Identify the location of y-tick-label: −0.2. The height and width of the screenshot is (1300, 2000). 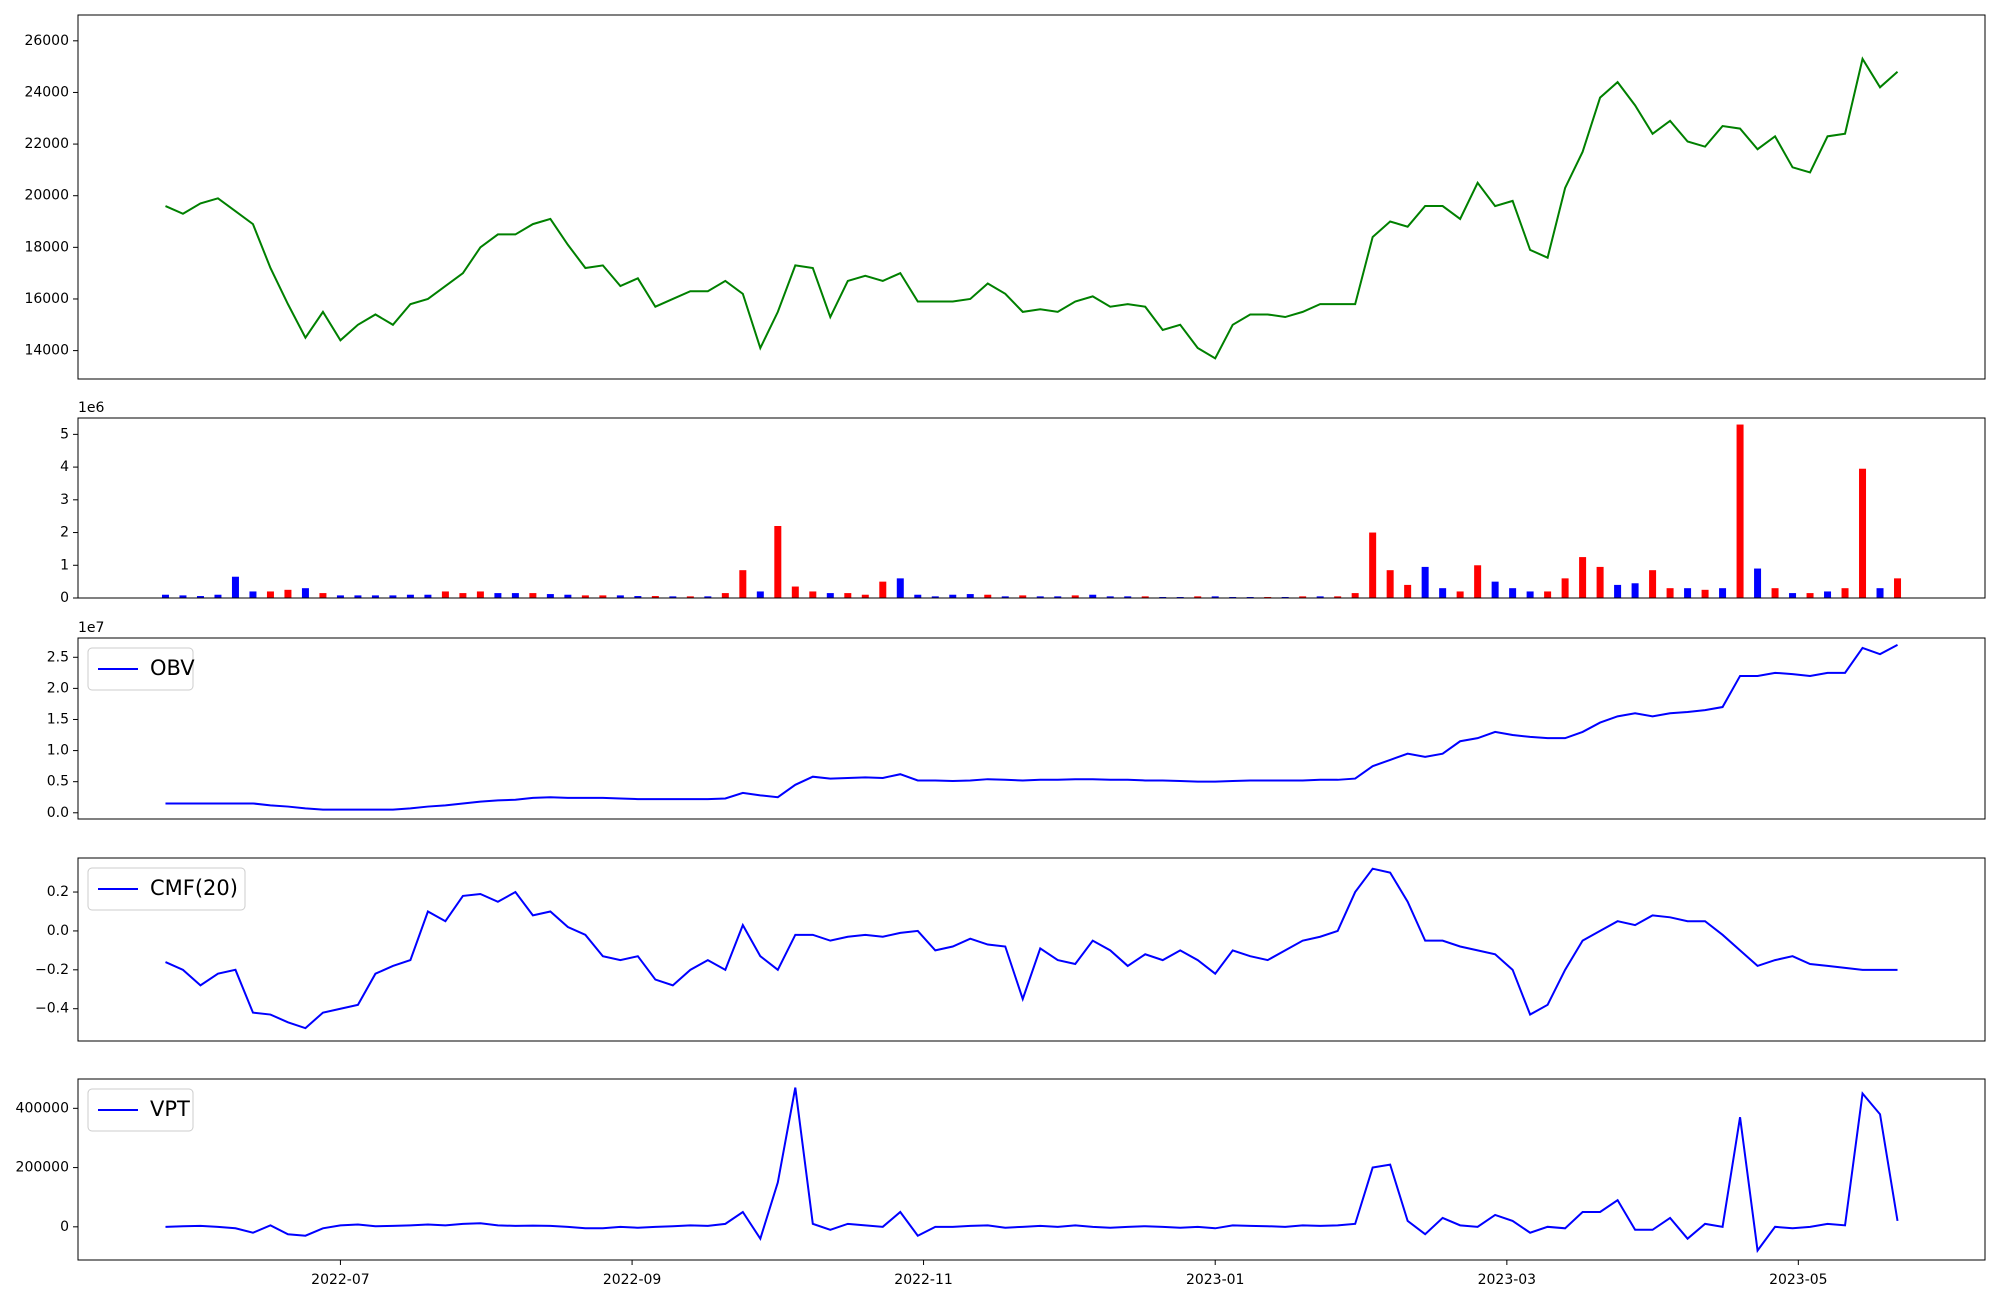
(52, 970).